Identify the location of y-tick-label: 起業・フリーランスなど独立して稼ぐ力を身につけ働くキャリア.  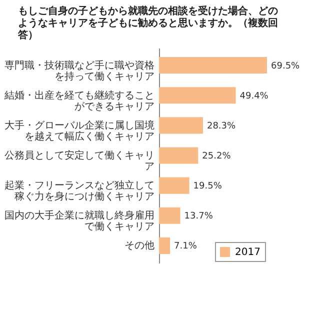
(79, 191).